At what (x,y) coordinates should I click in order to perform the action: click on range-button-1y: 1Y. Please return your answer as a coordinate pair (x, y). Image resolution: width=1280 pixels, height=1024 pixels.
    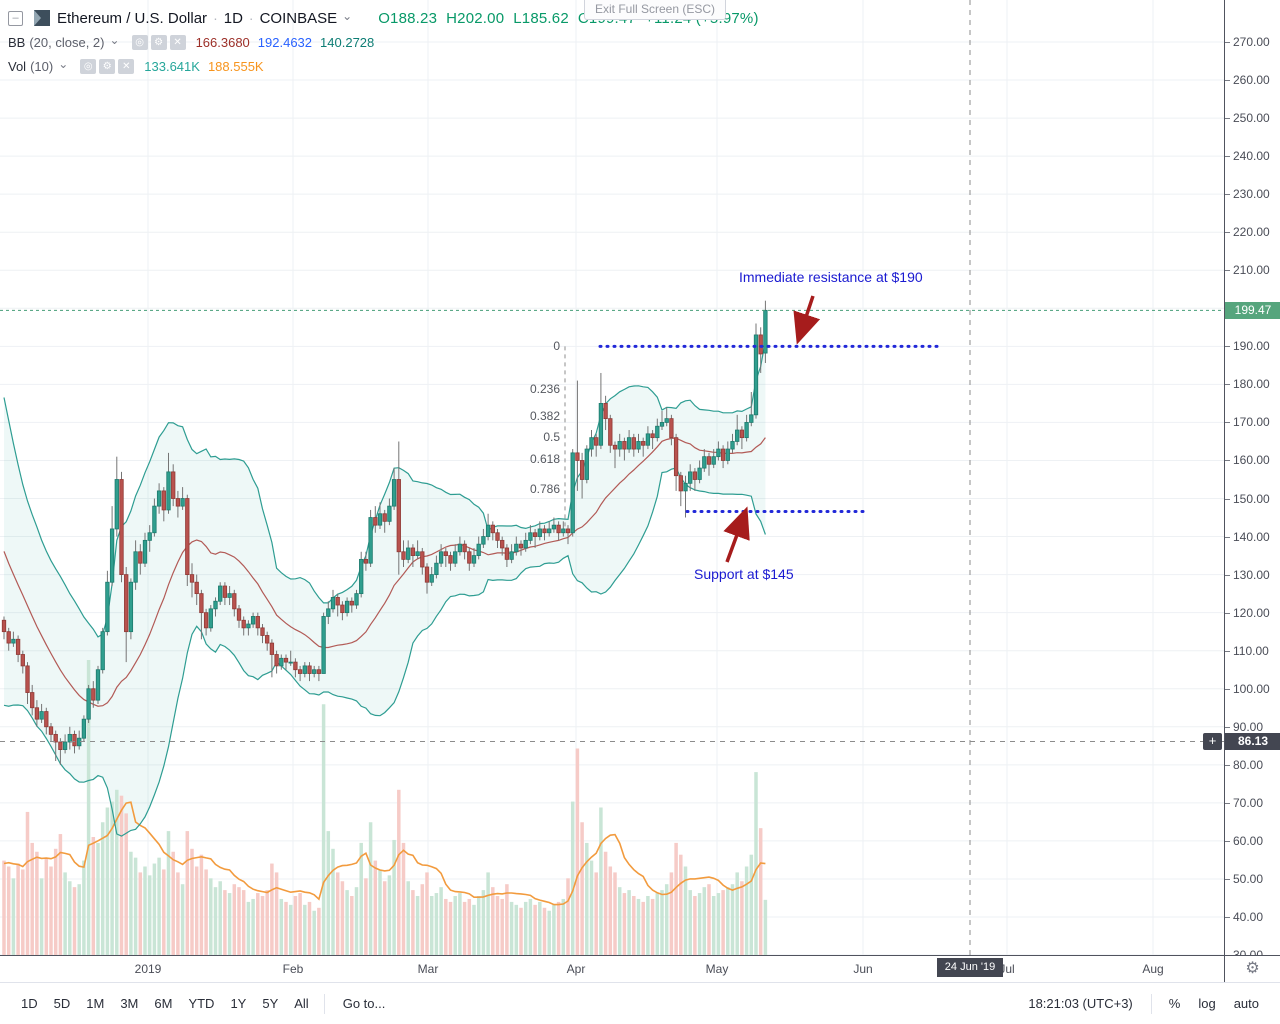
    Looking at the image, I should click on (238, 1003).